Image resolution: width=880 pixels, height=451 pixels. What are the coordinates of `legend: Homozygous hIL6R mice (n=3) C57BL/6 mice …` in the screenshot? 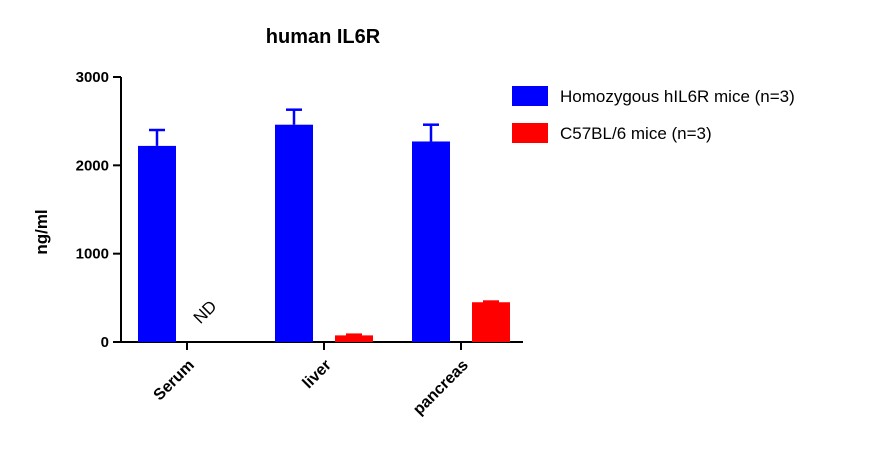 It's located at (653, 114).